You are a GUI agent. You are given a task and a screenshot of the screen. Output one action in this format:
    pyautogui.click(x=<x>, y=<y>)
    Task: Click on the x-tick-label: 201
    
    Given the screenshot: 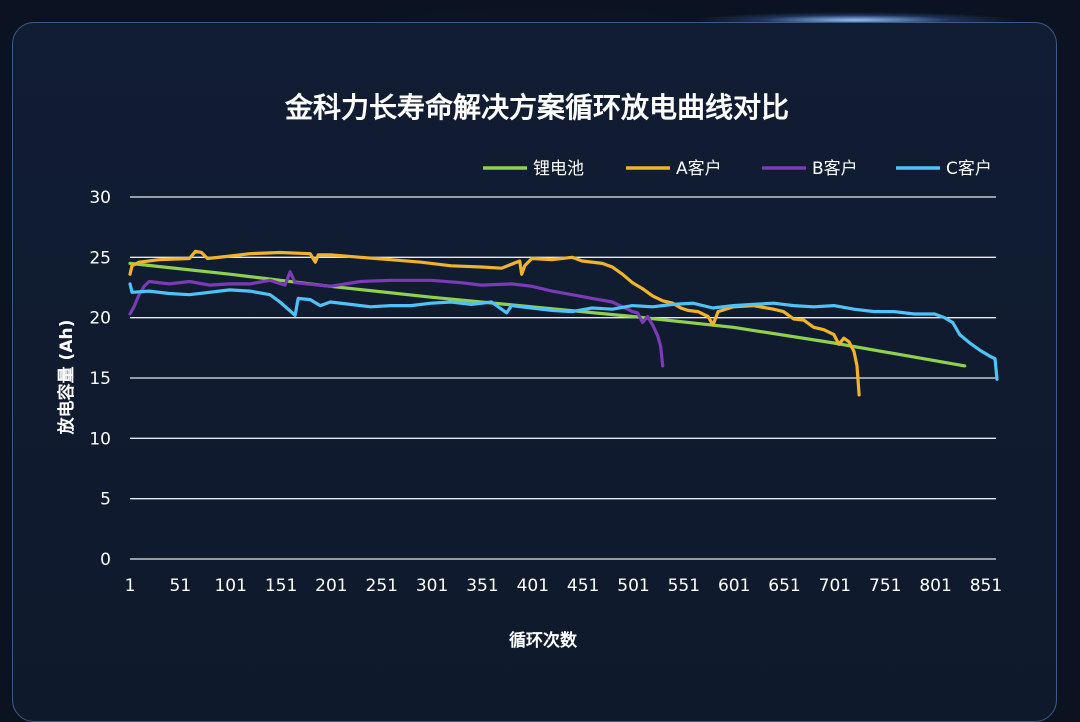 What is the action you would take?
    pyautogui.click(x=331, y=586)
    